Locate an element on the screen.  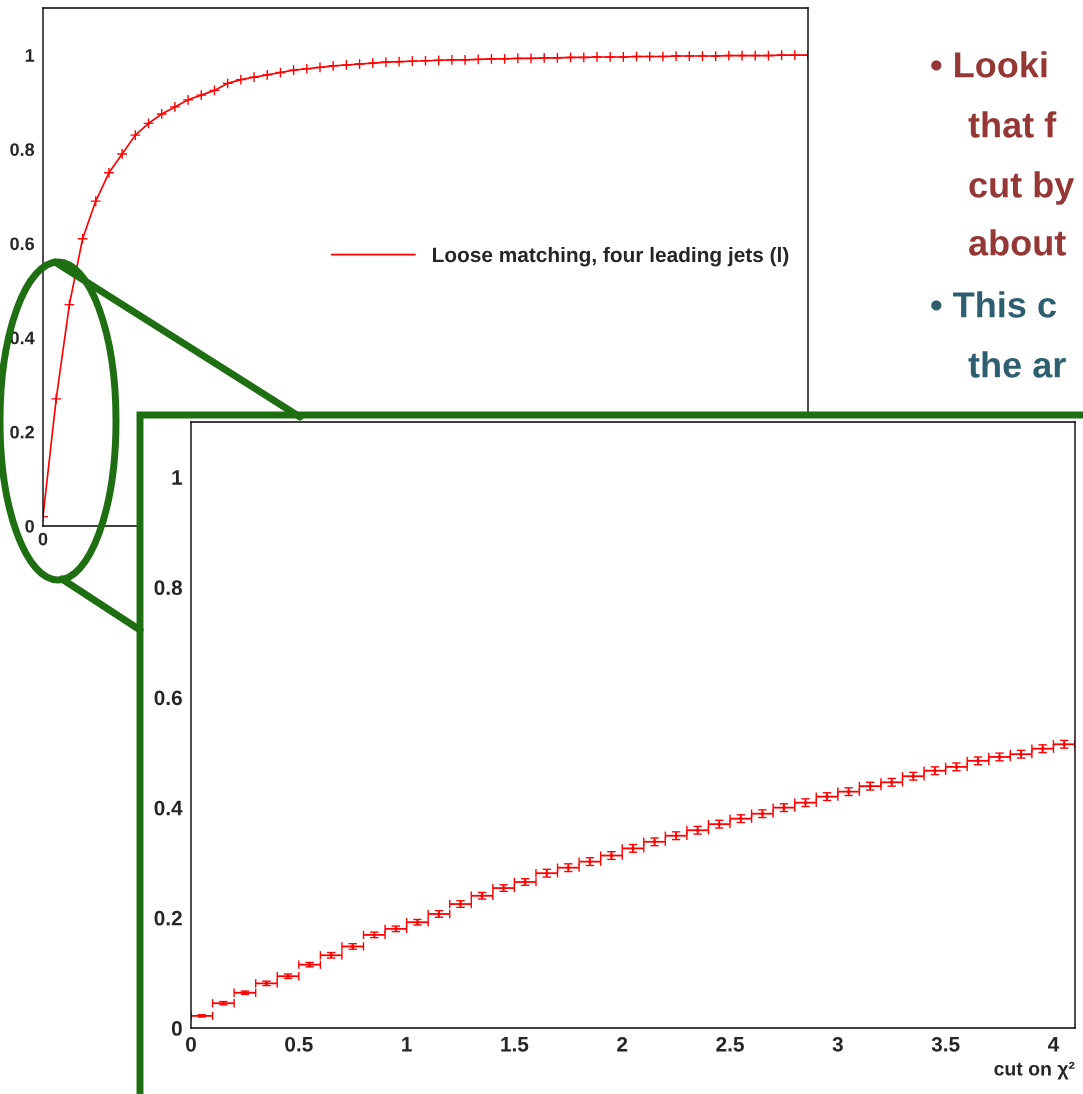
text: • Looki is located at coordinates (989, 64).